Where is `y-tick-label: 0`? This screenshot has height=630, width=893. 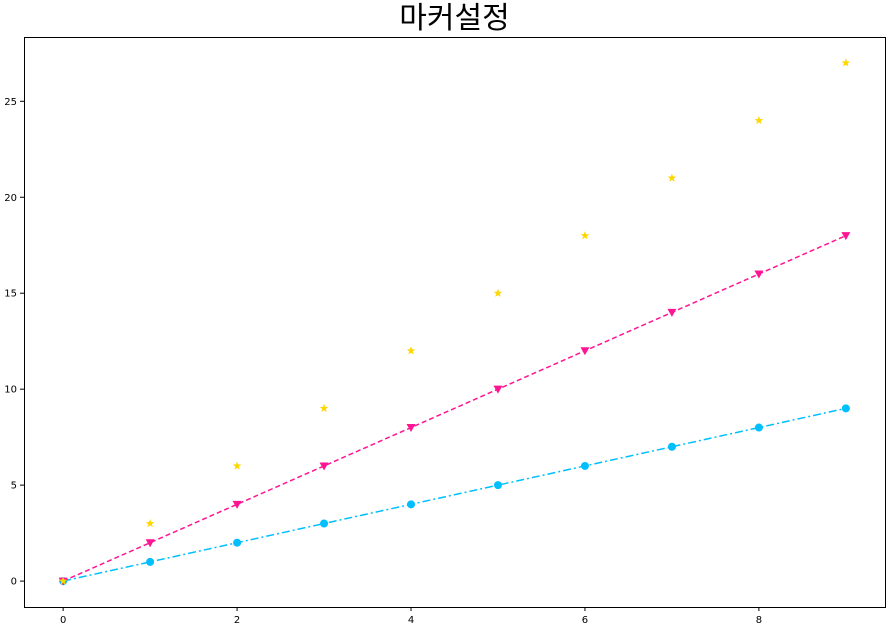
y-tick-label: 0 is located at coordinates (14, 582).